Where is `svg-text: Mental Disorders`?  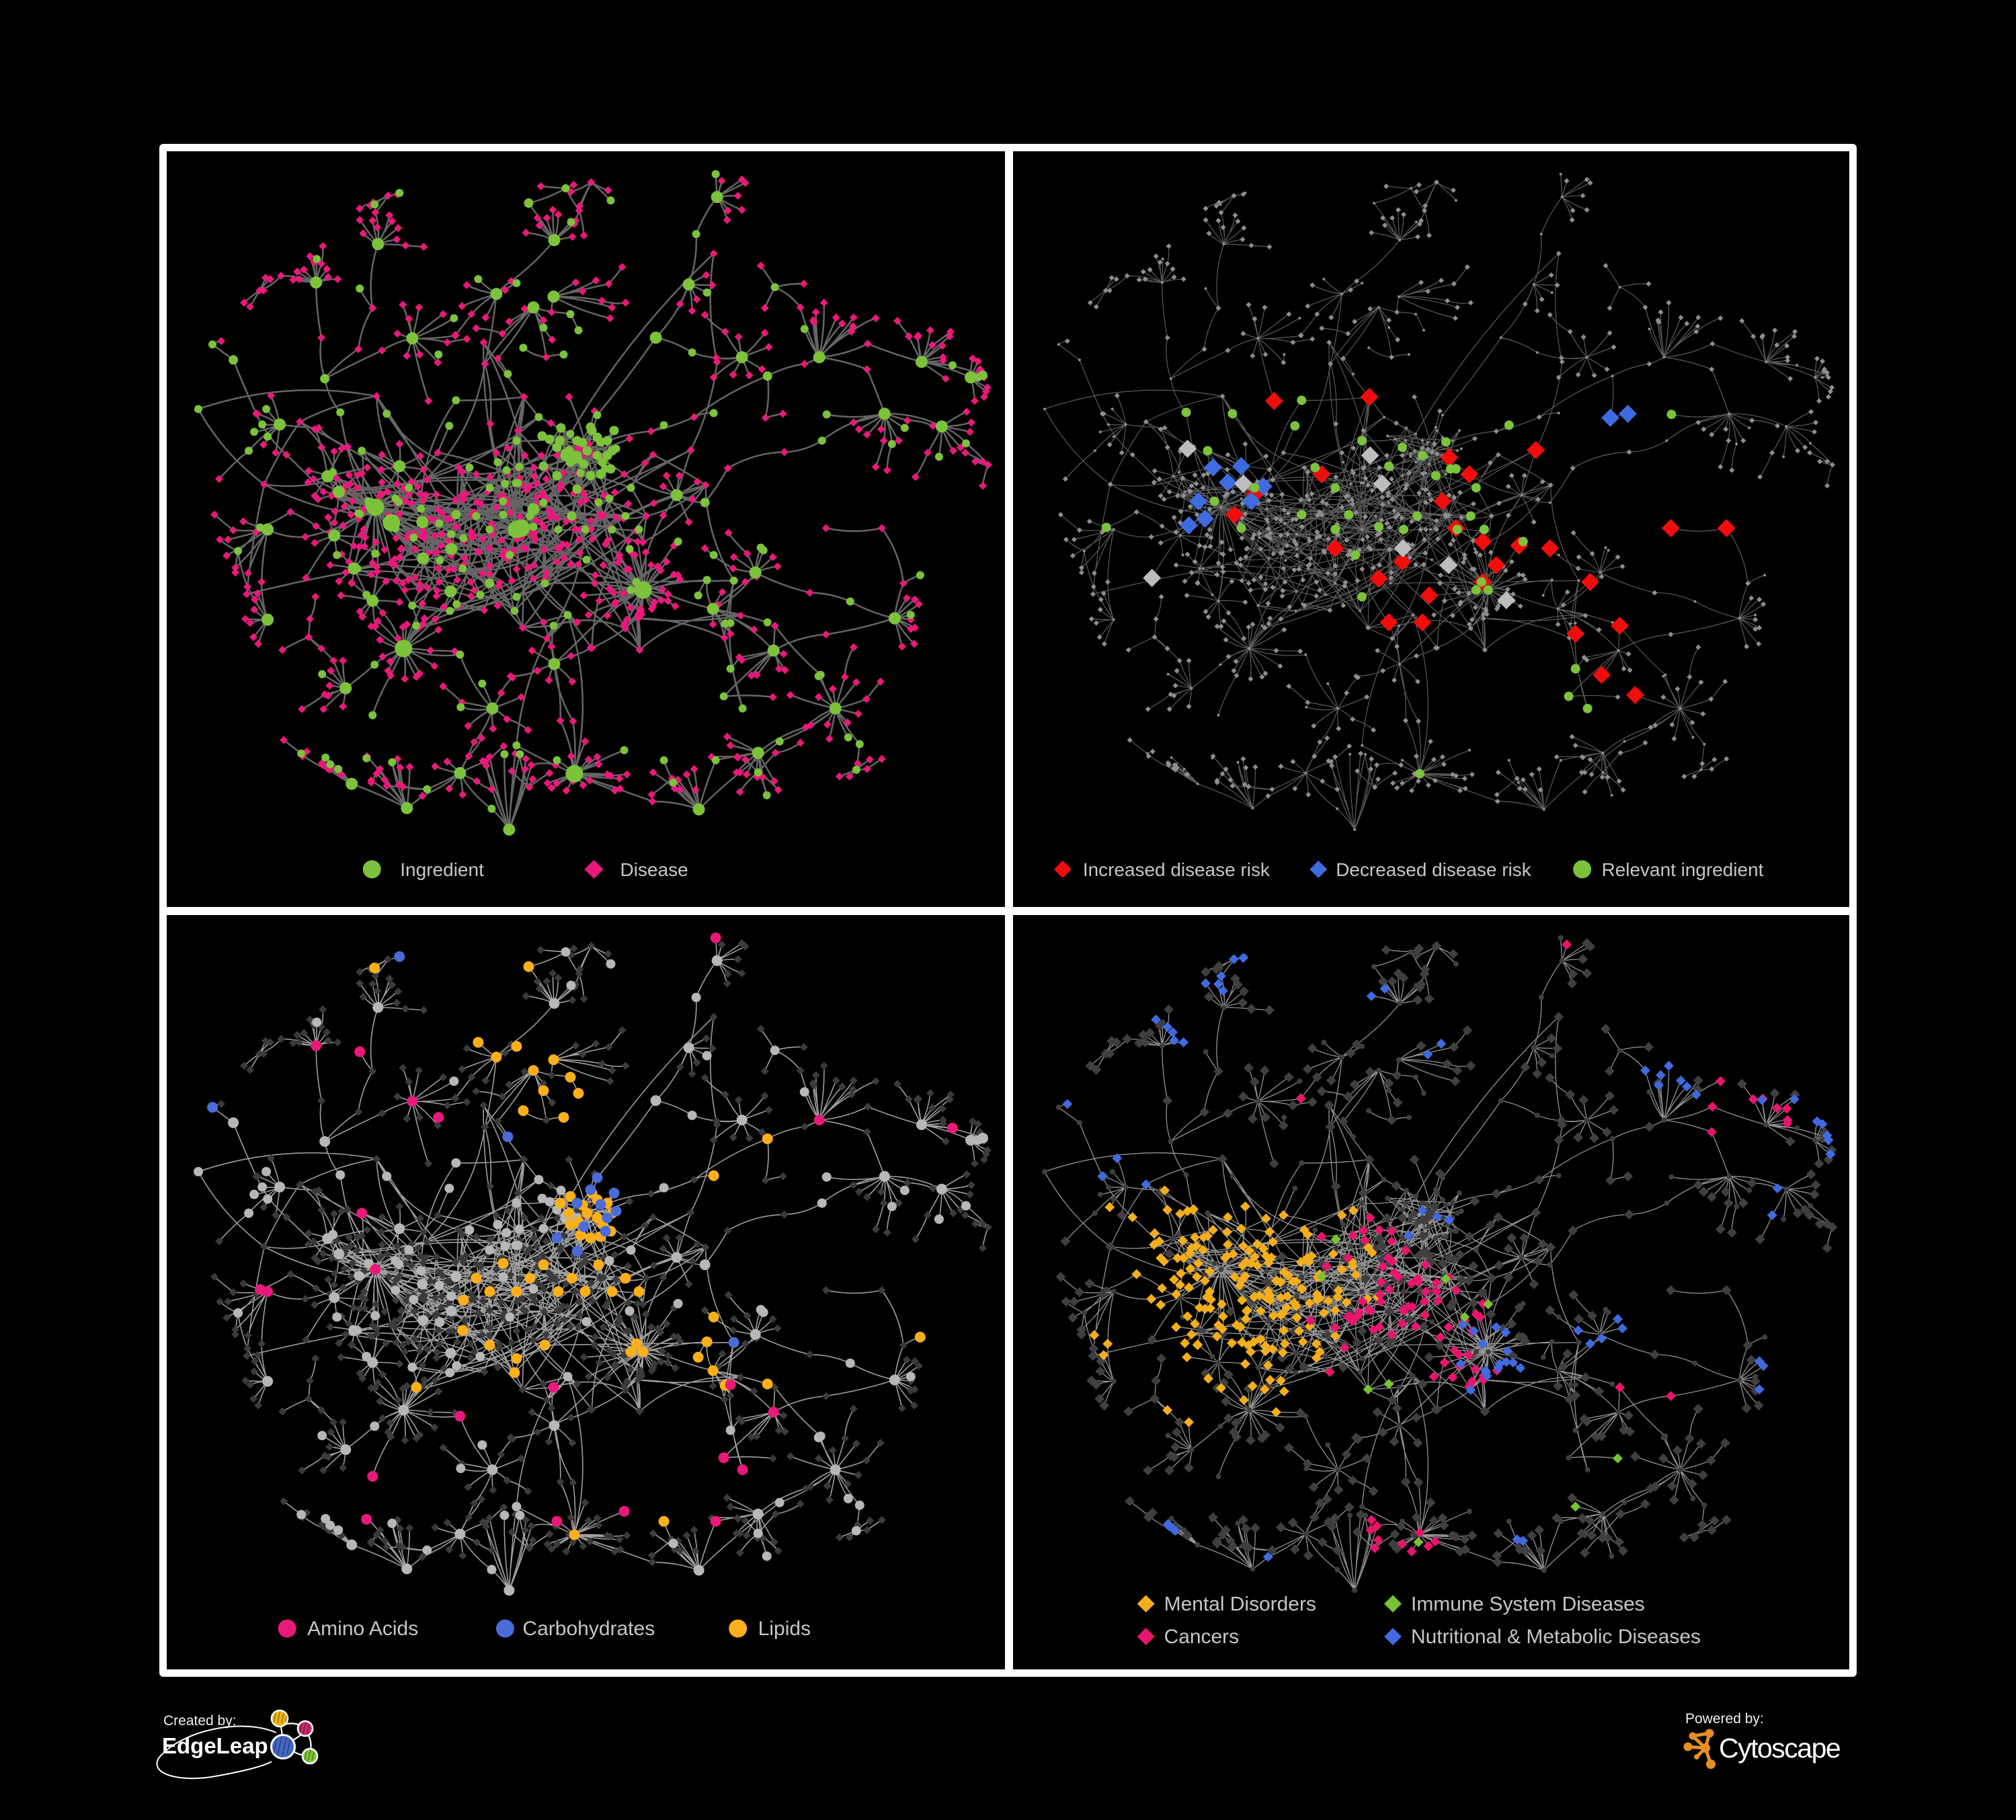
svg-text: Mental Disorders is located at coordinates (1240, 1604).